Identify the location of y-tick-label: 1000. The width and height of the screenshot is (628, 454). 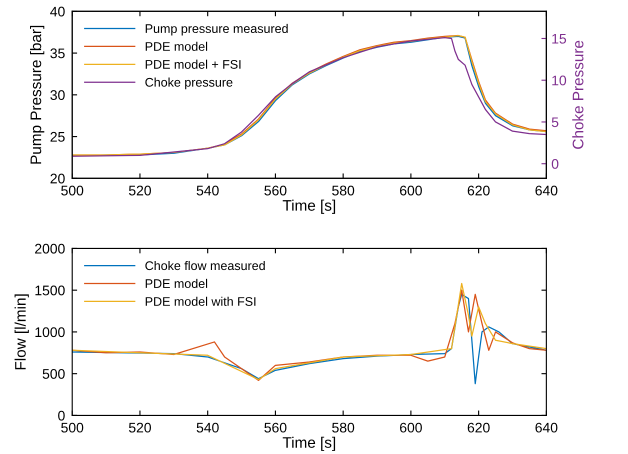
(50, 332).